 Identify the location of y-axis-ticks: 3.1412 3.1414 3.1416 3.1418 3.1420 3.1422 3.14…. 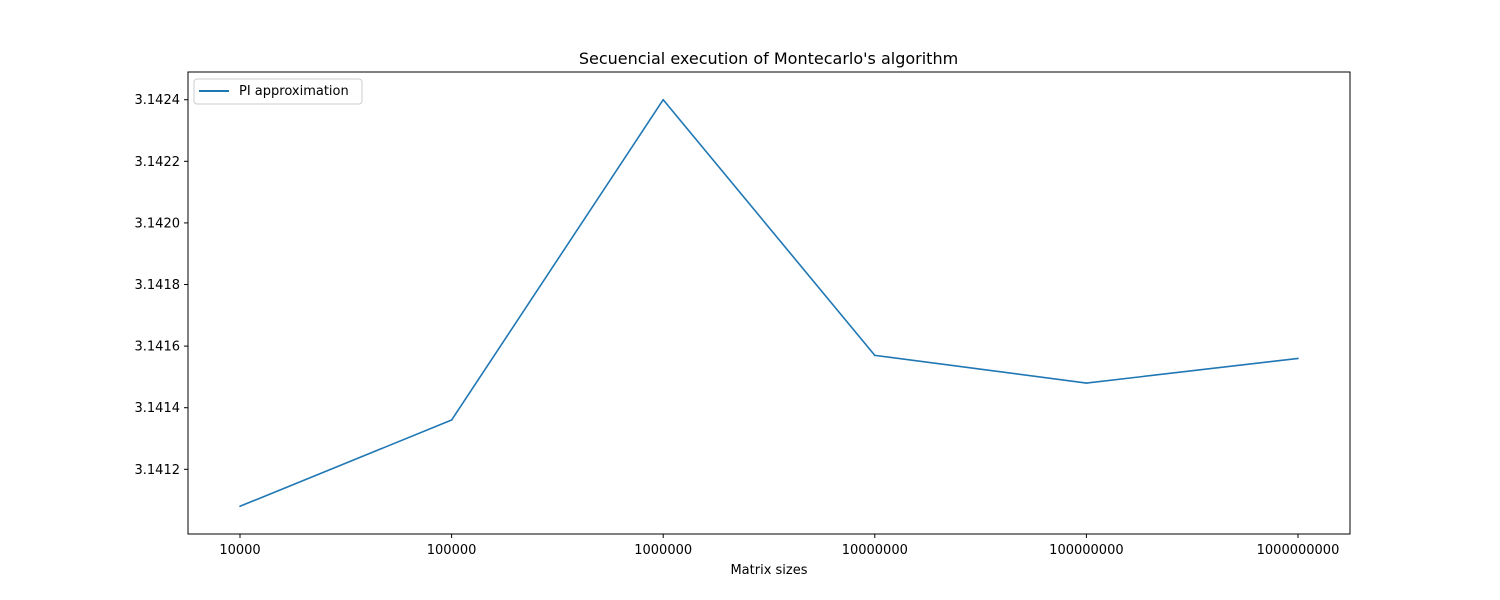
(161, 285).